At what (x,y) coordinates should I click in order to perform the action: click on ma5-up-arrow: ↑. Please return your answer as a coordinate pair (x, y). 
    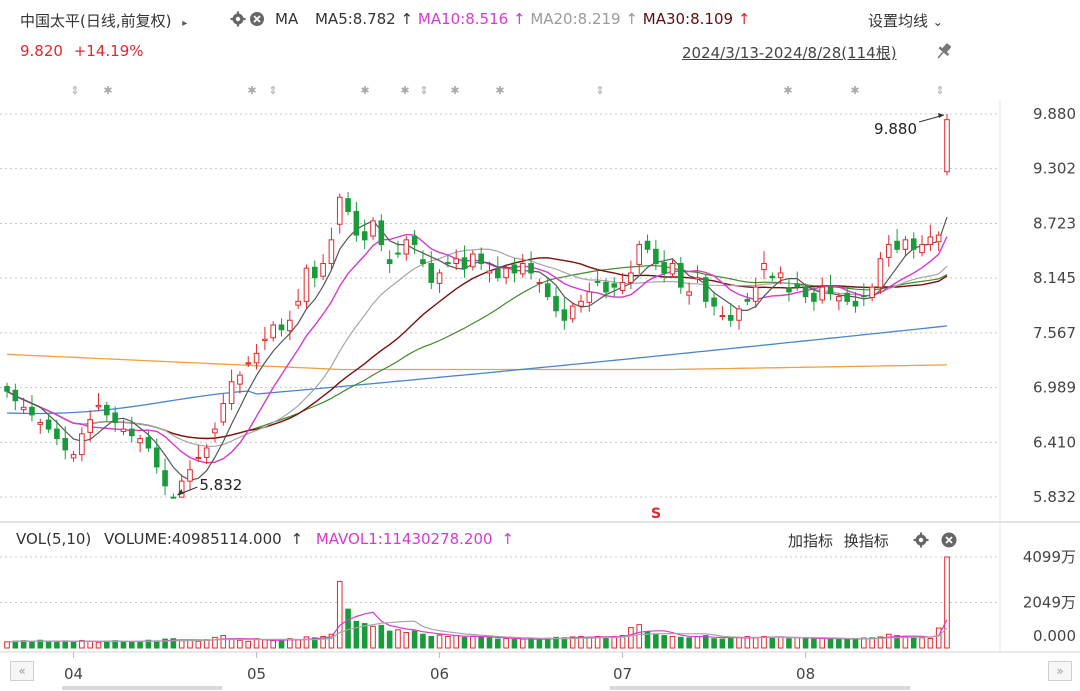
    Looking at the image, I should click on (407, 19).